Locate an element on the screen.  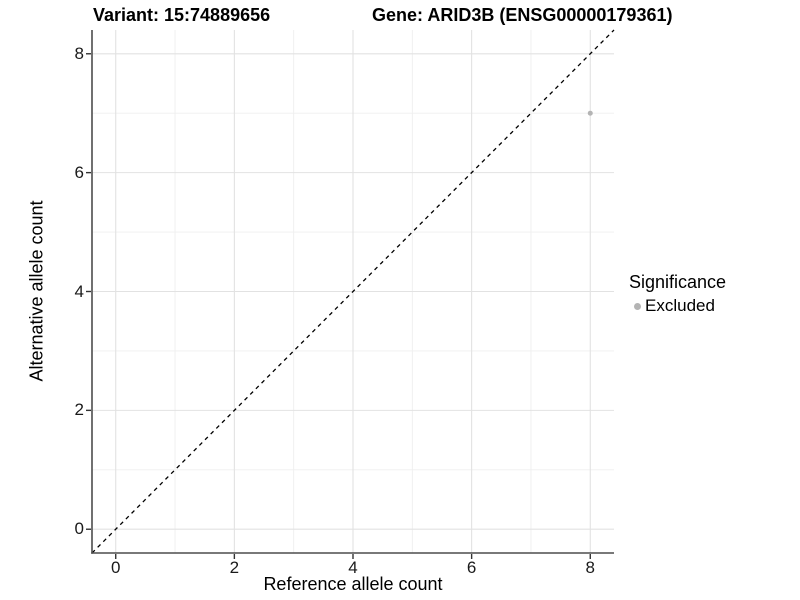
y-tick-label: 6 is located at coordinates (79, 172).